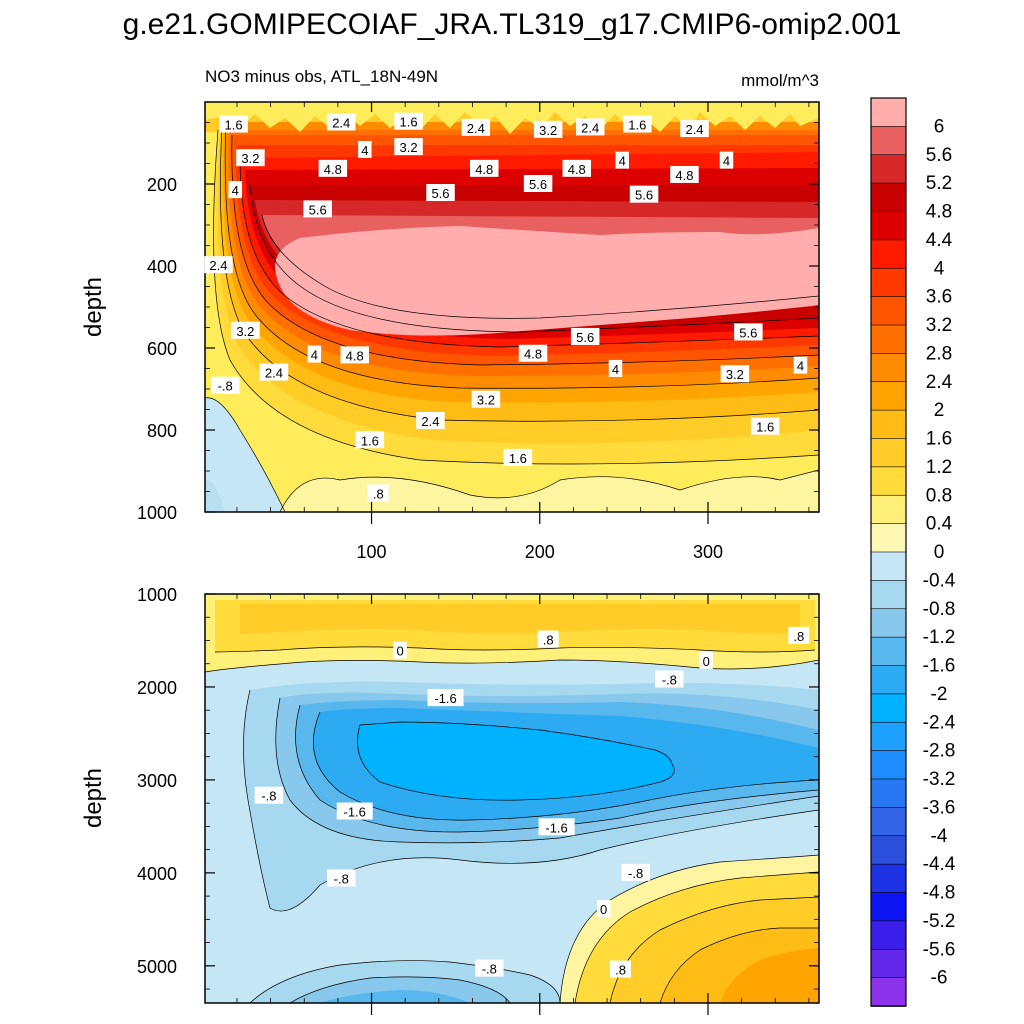 The image size is (1024, 1024). Describe the element at coordinates (939, 978) in the screenshot. I see `colorbar-label: -6` at that location.